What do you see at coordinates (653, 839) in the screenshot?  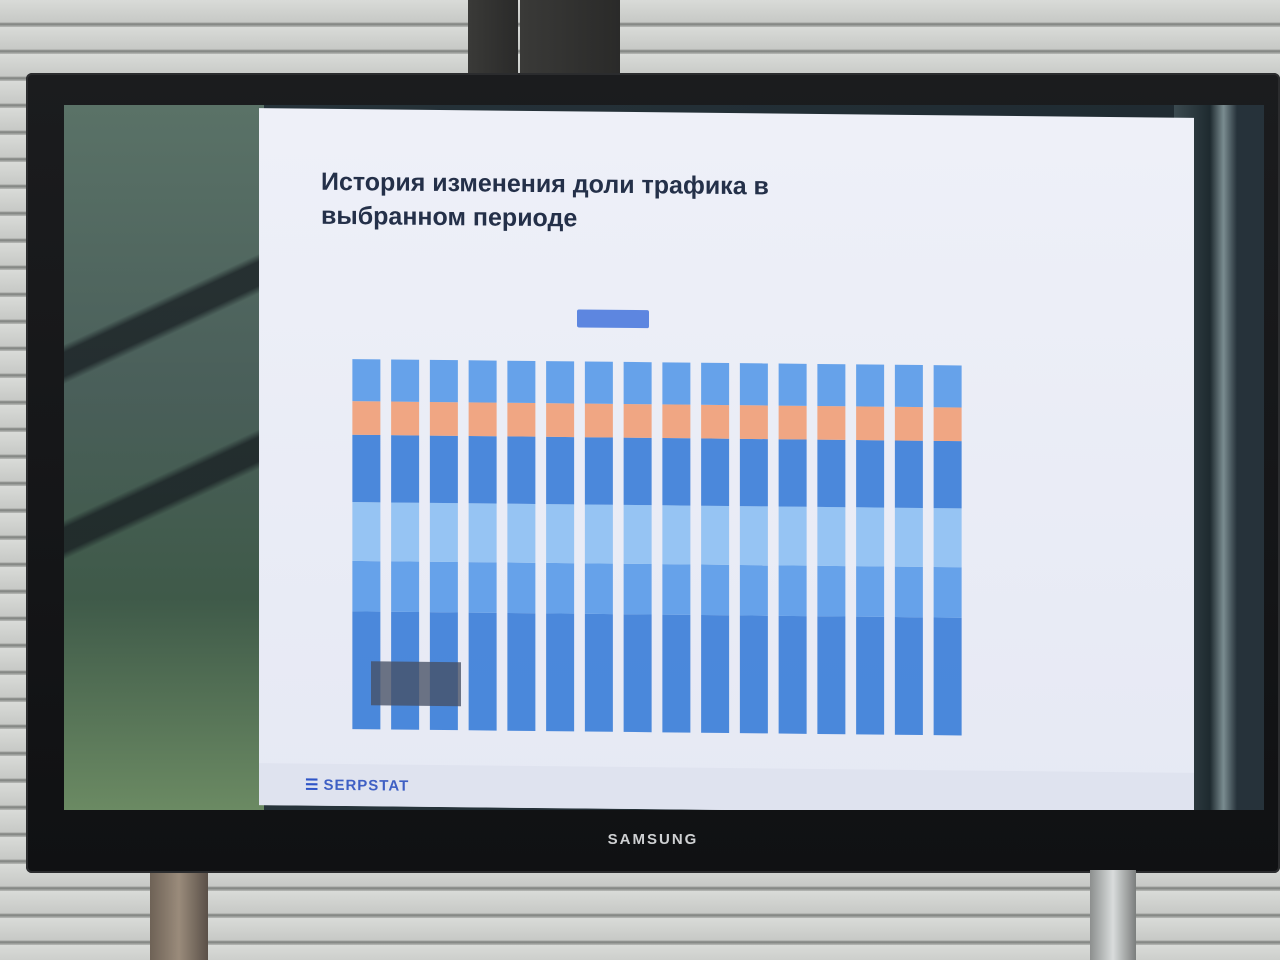 I see `tv-brand-label: SAMSUNG` at bounding box center [653, 839].